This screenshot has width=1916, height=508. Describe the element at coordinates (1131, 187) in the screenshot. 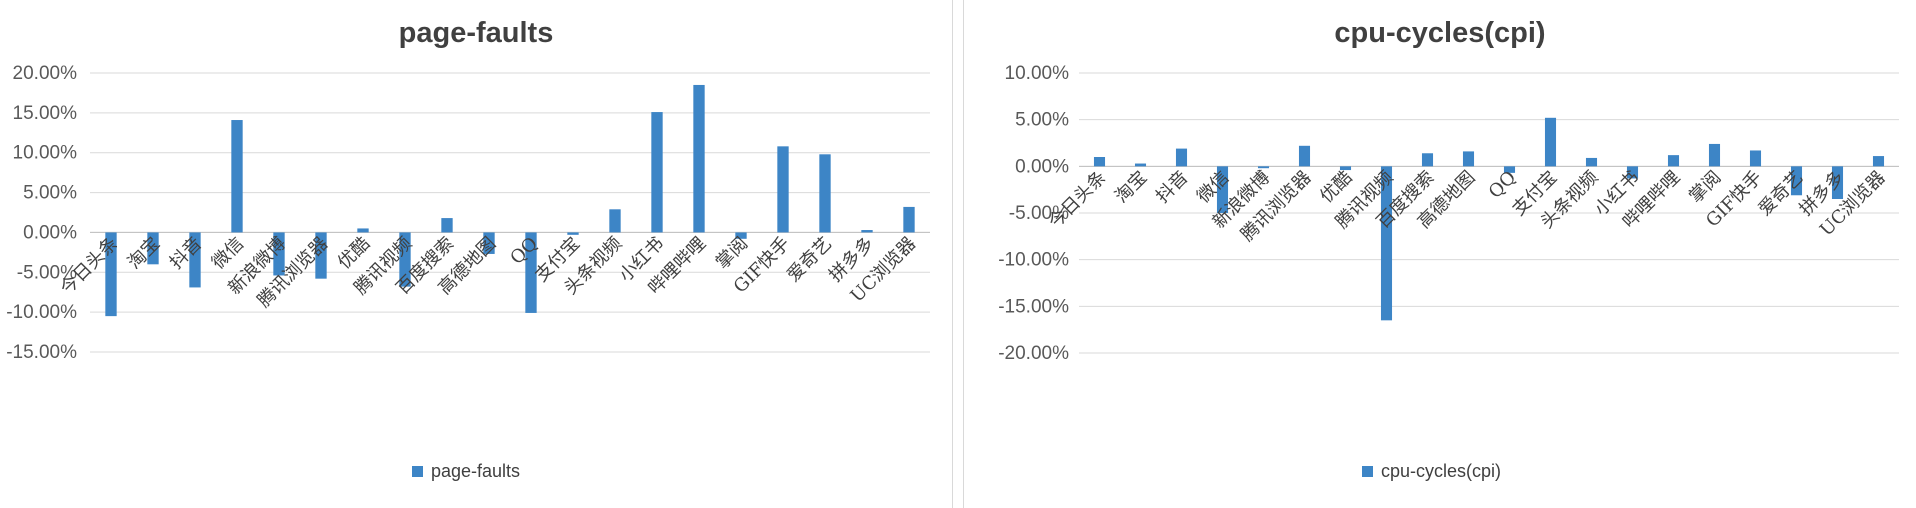

I see `x-tick-label: 淘宝` at that location.